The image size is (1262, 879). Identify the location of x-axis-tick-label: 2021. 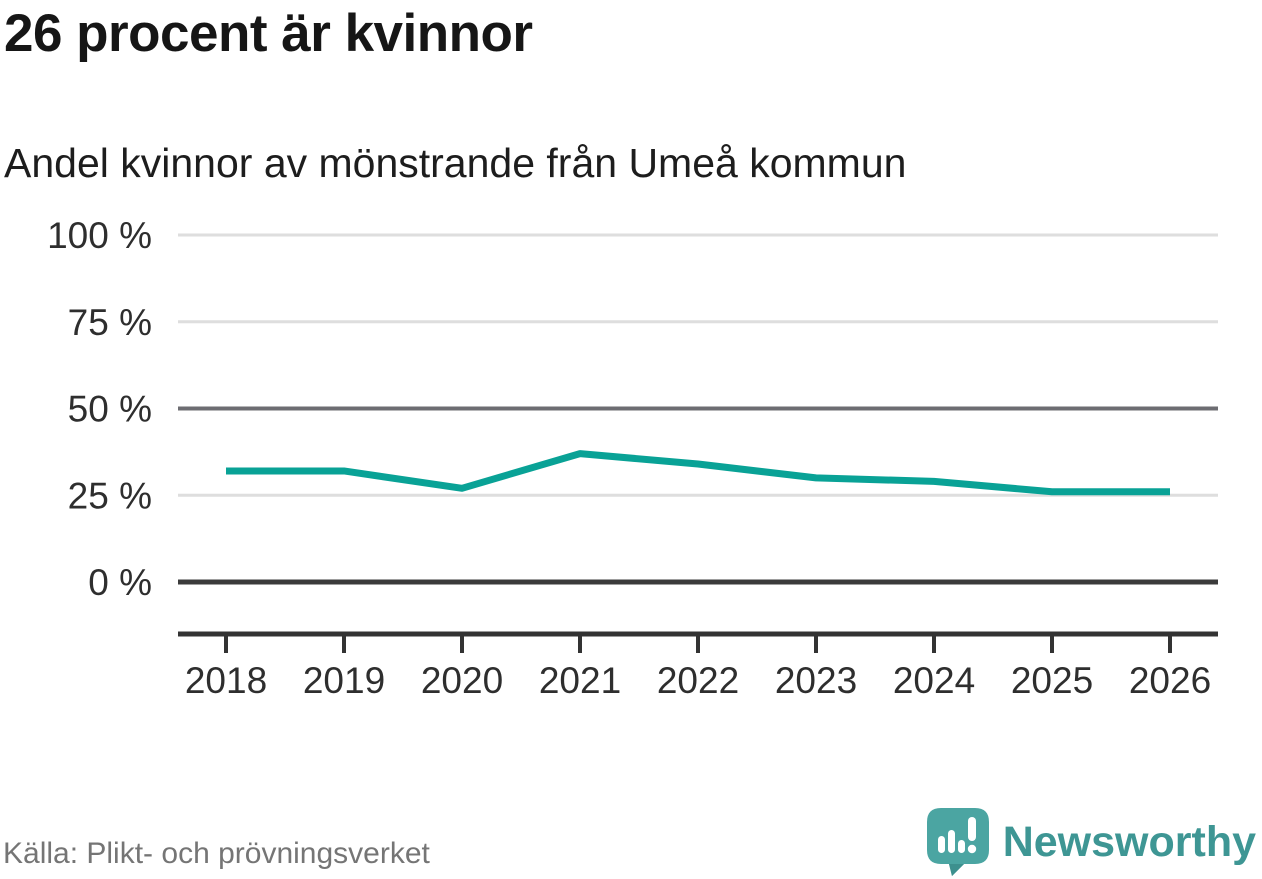
(580, 680).